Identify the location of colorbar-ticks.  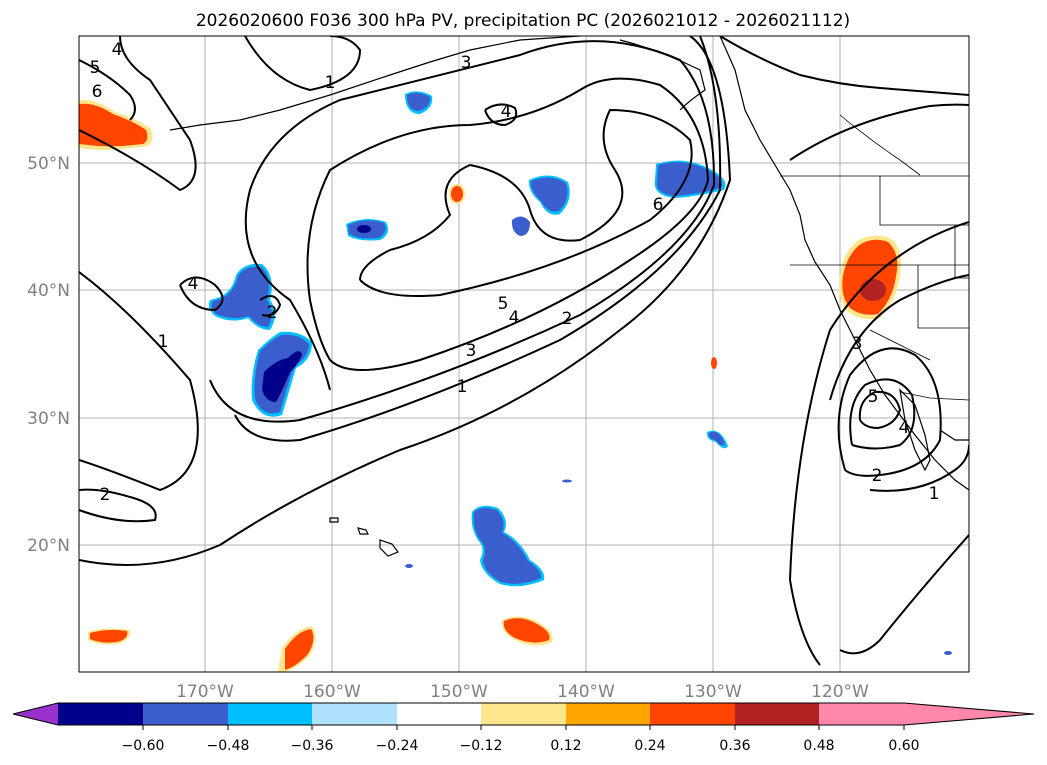
(523, 727).